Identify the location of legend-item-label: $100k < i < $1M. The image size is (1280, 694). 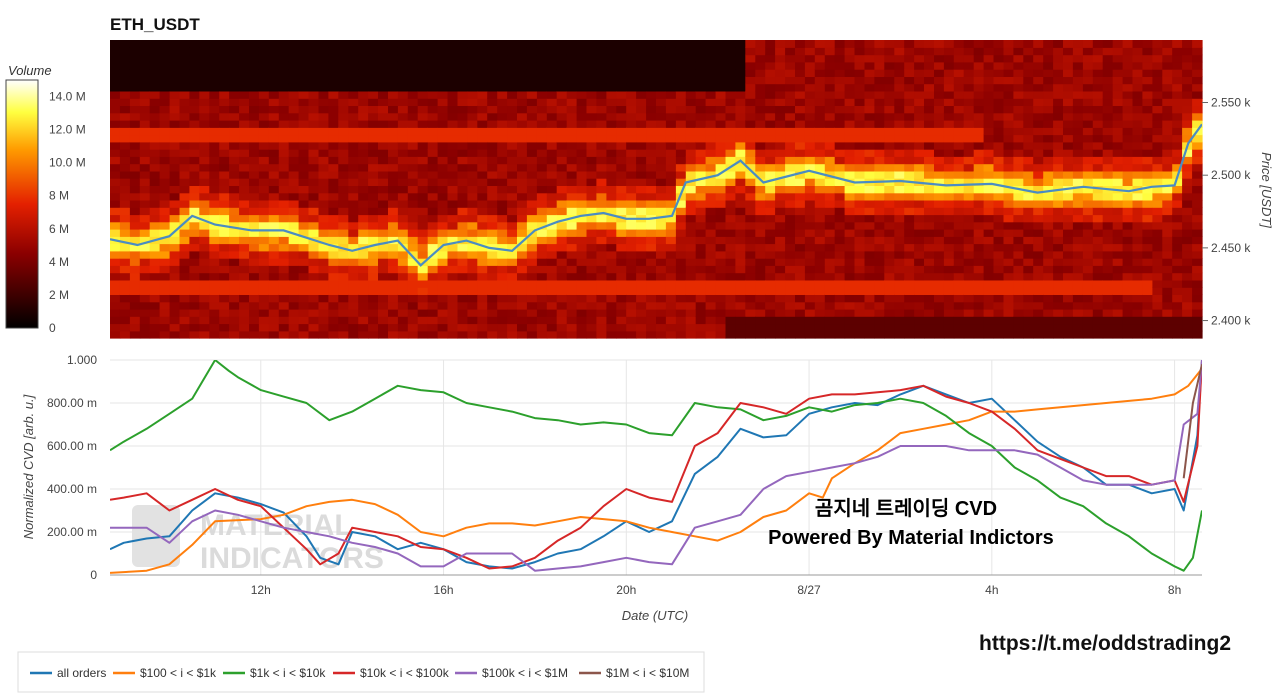
(525, 673).